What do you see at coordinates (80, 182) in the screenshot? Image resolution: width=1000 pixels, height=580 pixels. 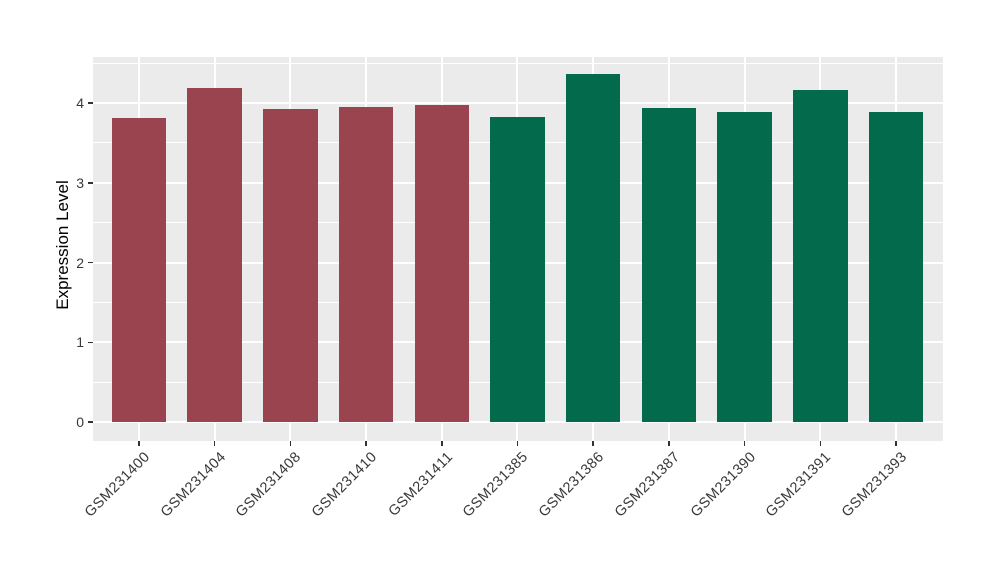 I see `y-tick-label-3: 3` at bounding box center [80, 182].